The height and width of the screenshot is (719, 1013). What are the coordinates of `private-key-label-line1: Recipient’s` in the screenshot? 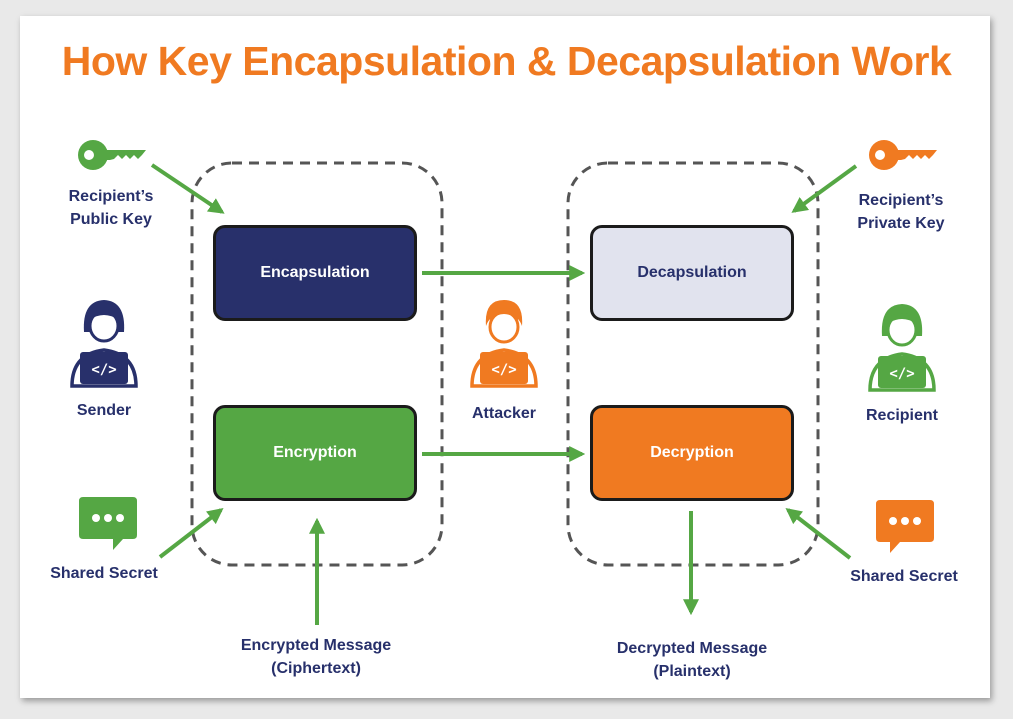 It's located at (901, 200).